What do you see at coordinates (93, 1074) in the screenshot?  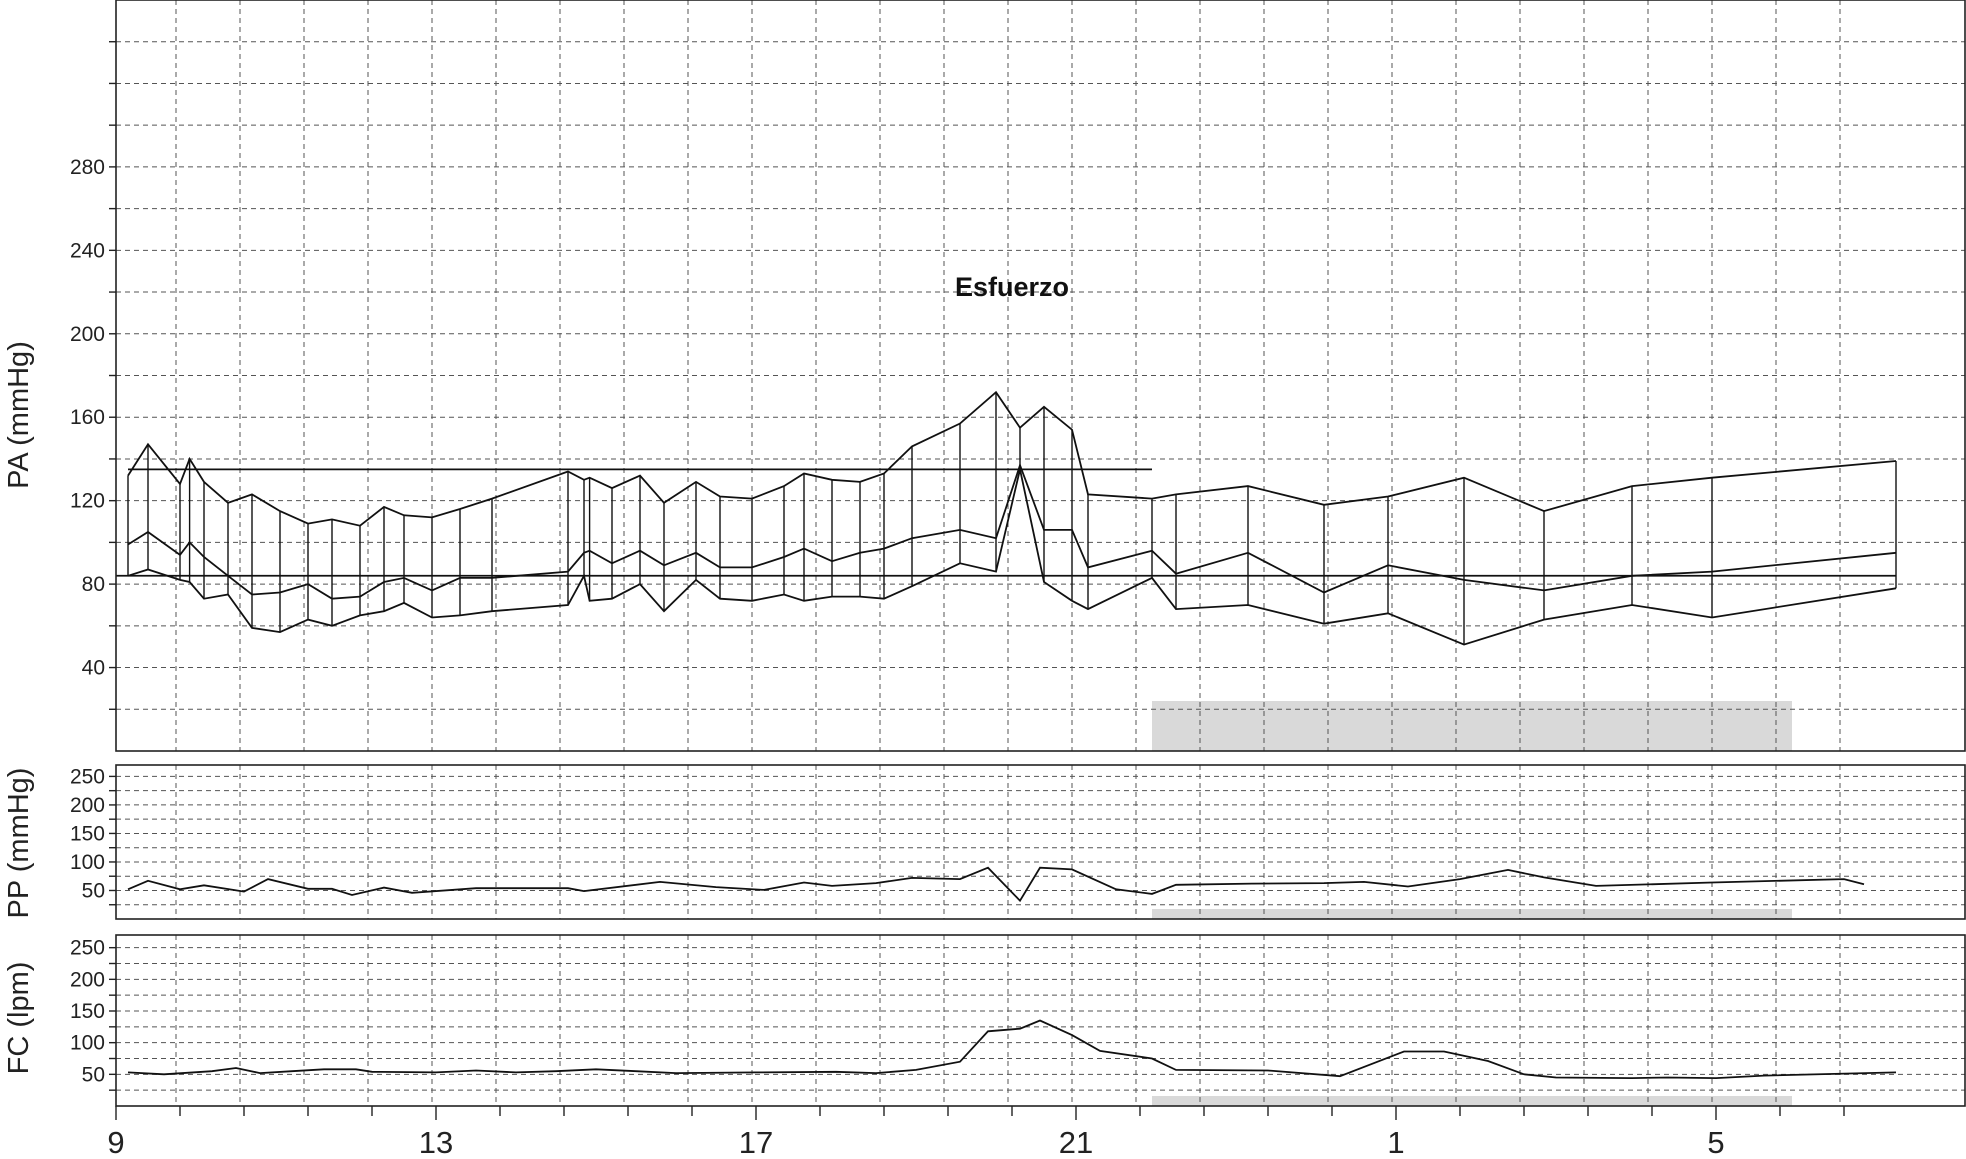 I see `fc-y-tick-label: 50` at bounding box center [93, 1074].